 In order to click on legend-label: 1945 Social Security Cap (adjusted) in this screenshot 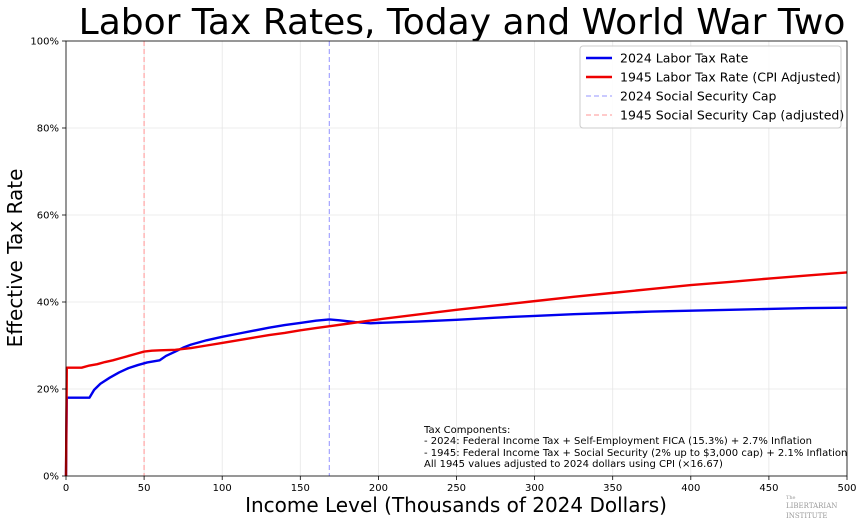, I will do `click(732, 115)`.